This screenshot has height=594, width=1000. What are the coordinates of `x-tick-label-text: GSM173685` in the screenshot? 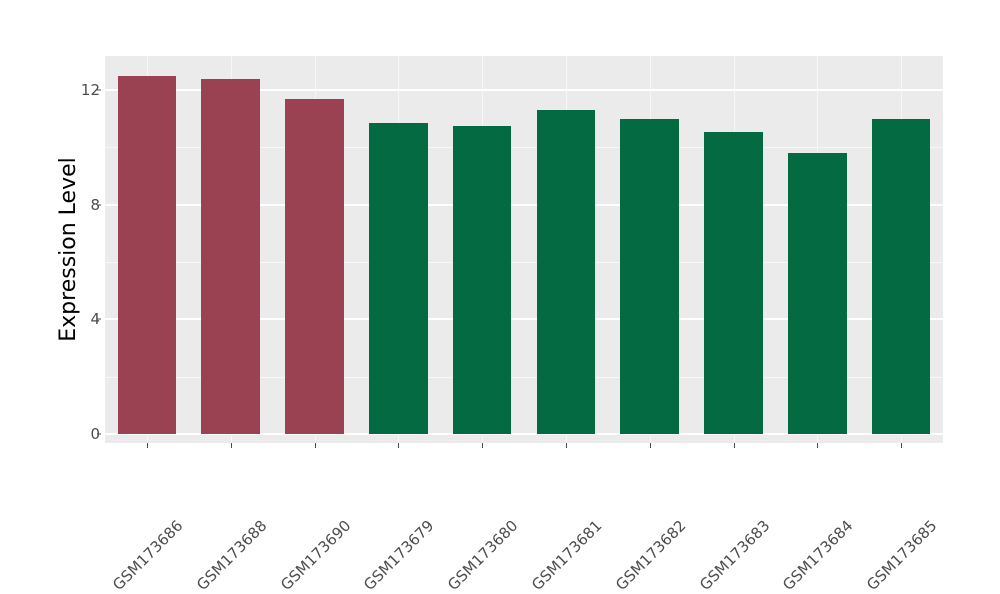 It's located at (902, 555).